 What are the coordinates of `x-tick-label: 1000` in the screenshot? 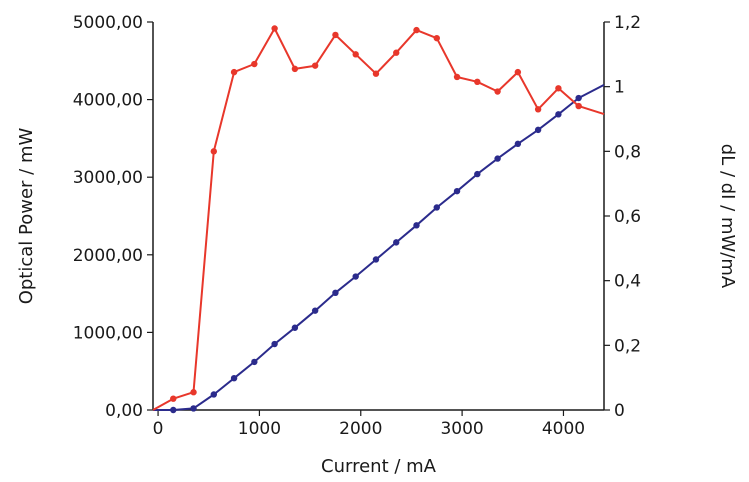 It's located at (259, 429).